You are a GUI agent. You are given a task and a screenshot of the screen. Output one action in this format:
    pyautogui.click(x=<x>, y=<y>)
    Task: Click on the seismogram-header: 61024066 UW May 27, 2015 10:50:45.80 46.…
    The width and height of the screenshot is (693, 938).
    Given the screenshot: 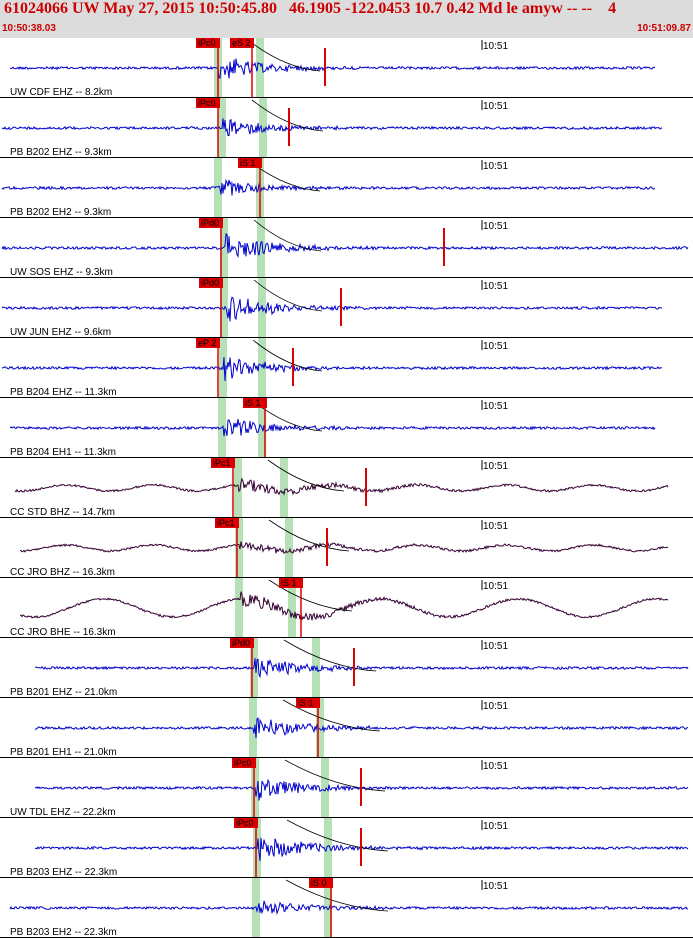 What is the action you would take?
    pyautogui.click(x=346, y=19)
    